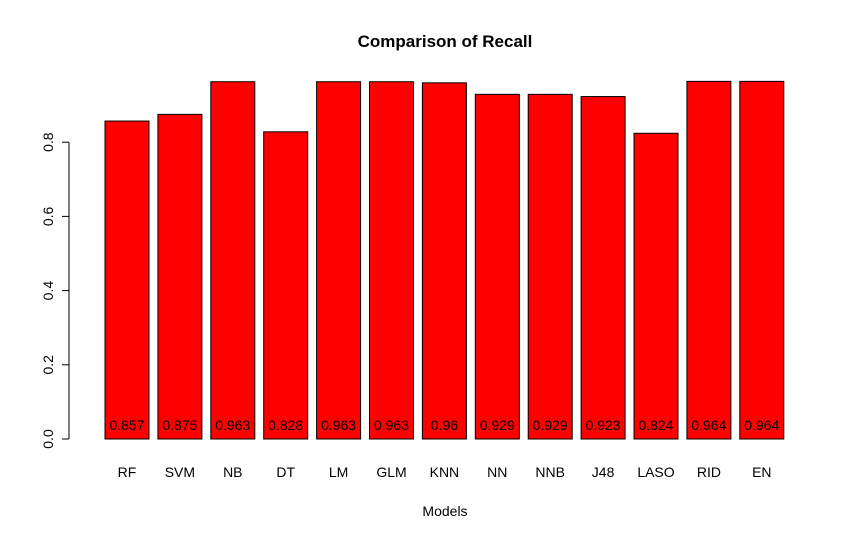 Image resolution: width=852 pixels, height=541 pixels. Describe the element at coordinates (285, 472) in the screenshot. I see `x-tick-label-dt: DT` at that location.